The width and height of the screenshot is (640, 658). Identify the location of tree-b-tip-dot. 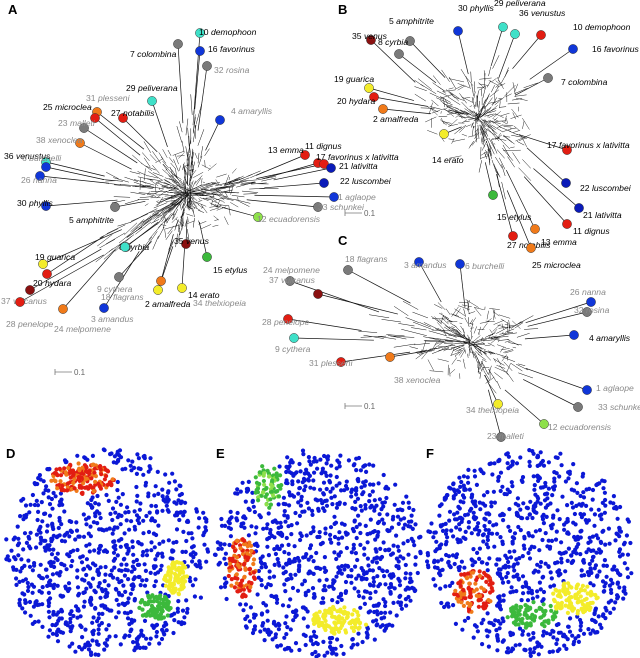
(493, 195).